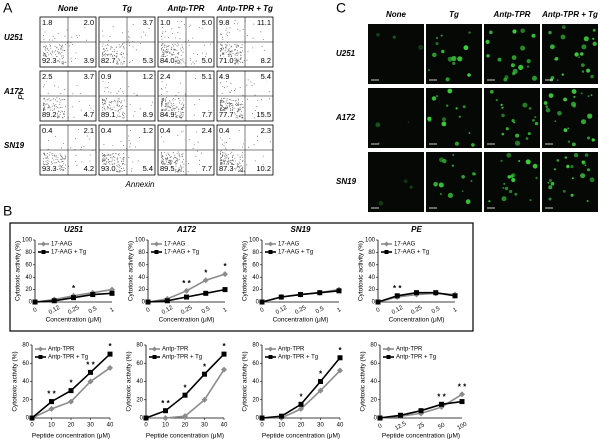  I want to click on quadrant-value: 3.9, so click(89, 60).